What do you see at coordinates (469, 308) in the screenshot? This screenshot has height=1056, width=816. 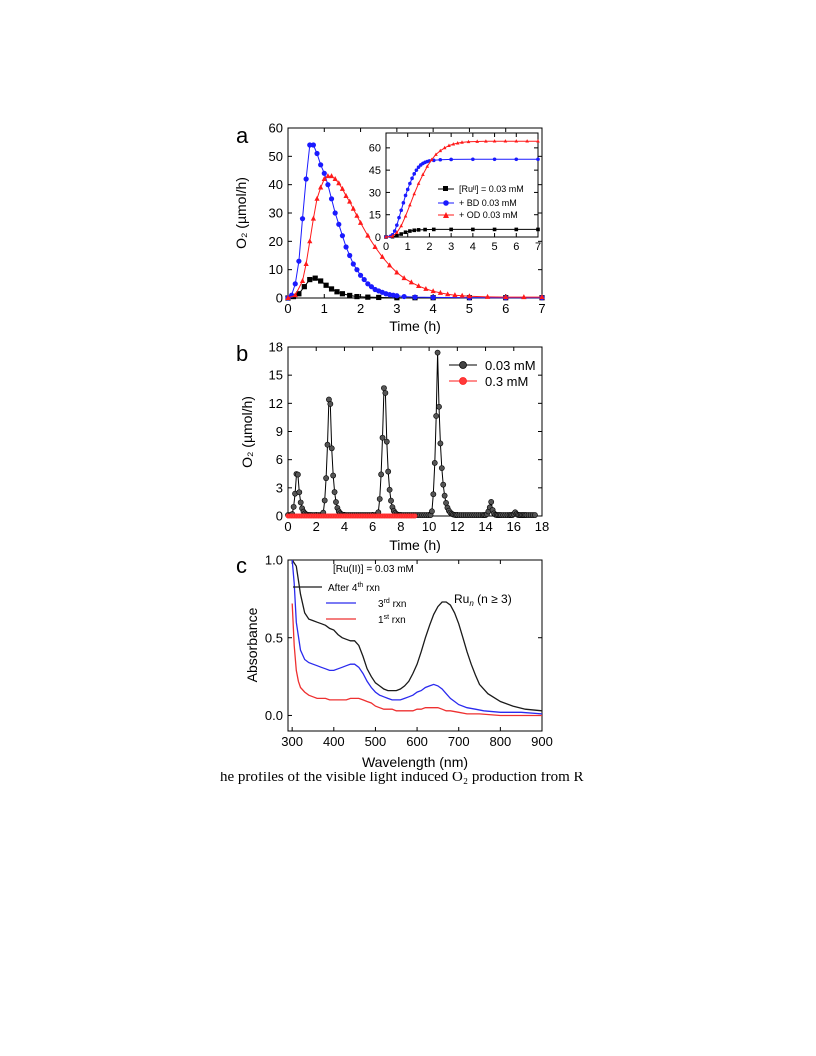 I see `panel-a-xtick-label: 5` at bounding box center [469, 308].